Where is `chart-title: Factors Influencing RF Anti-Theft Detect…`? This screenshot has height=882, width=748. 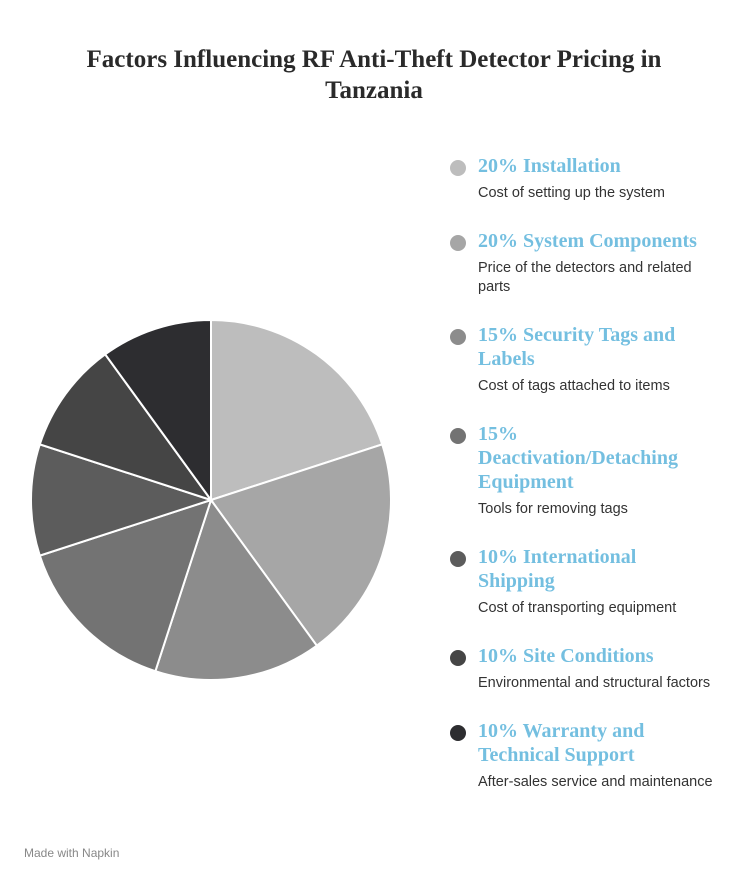 chart-title: Factors Influencing RF Anti-Theft Detect… is located at coordinates (374, 75).